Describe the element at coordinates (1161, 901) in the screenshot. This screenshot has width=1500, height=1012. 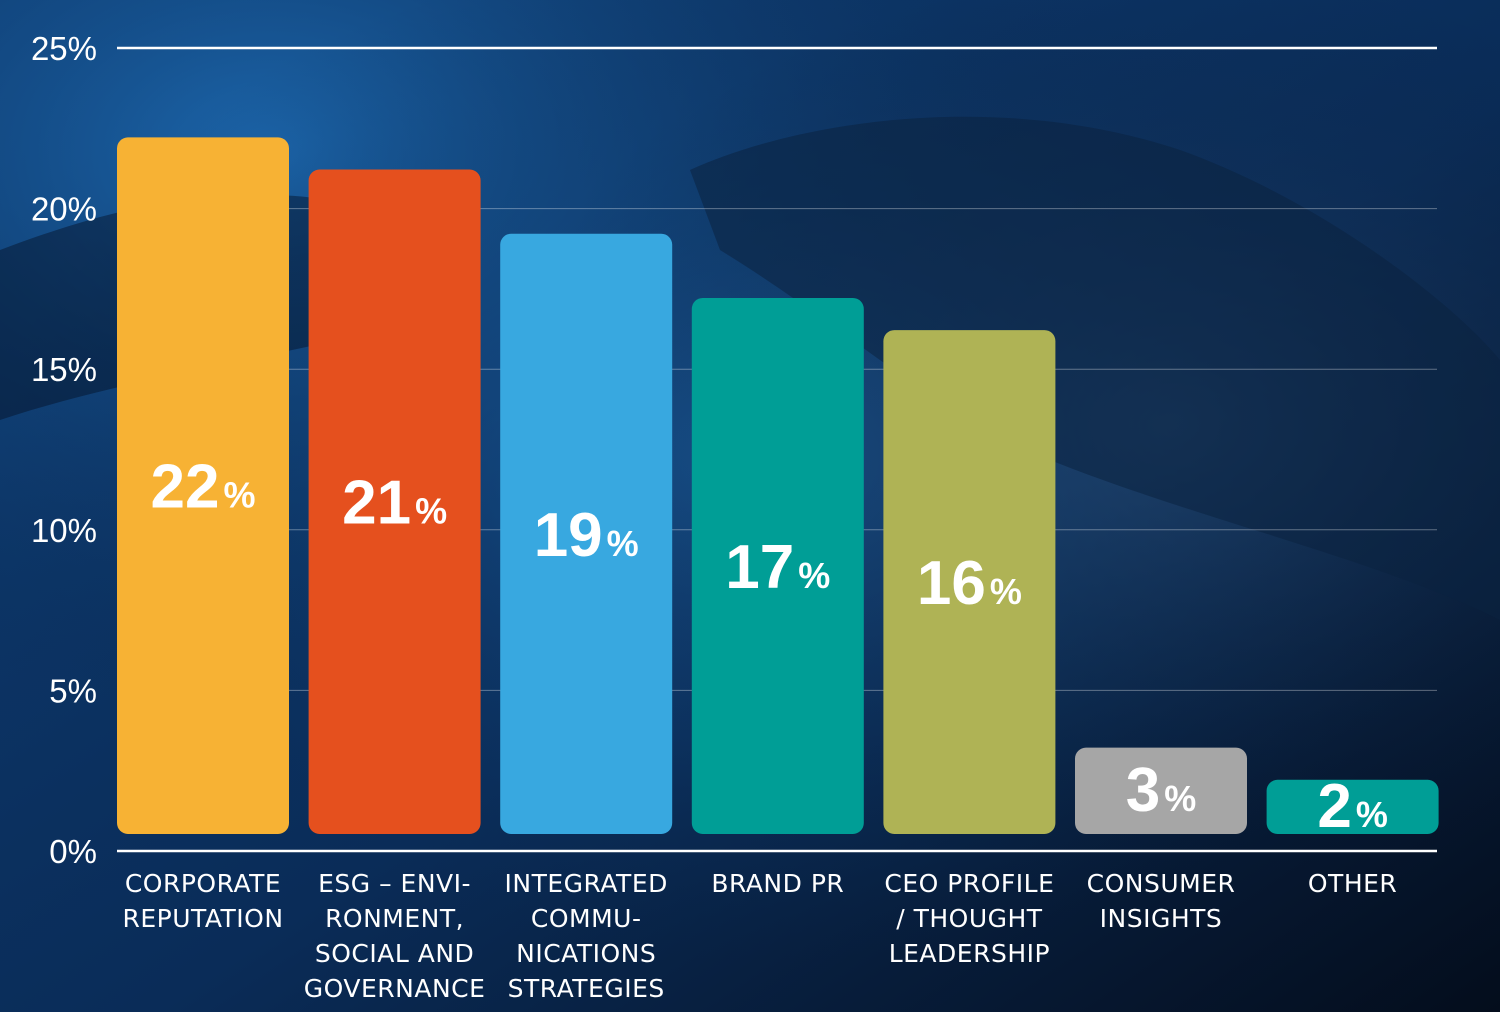
I see `category-label: CONSUMER INSIGHTS` at that location.